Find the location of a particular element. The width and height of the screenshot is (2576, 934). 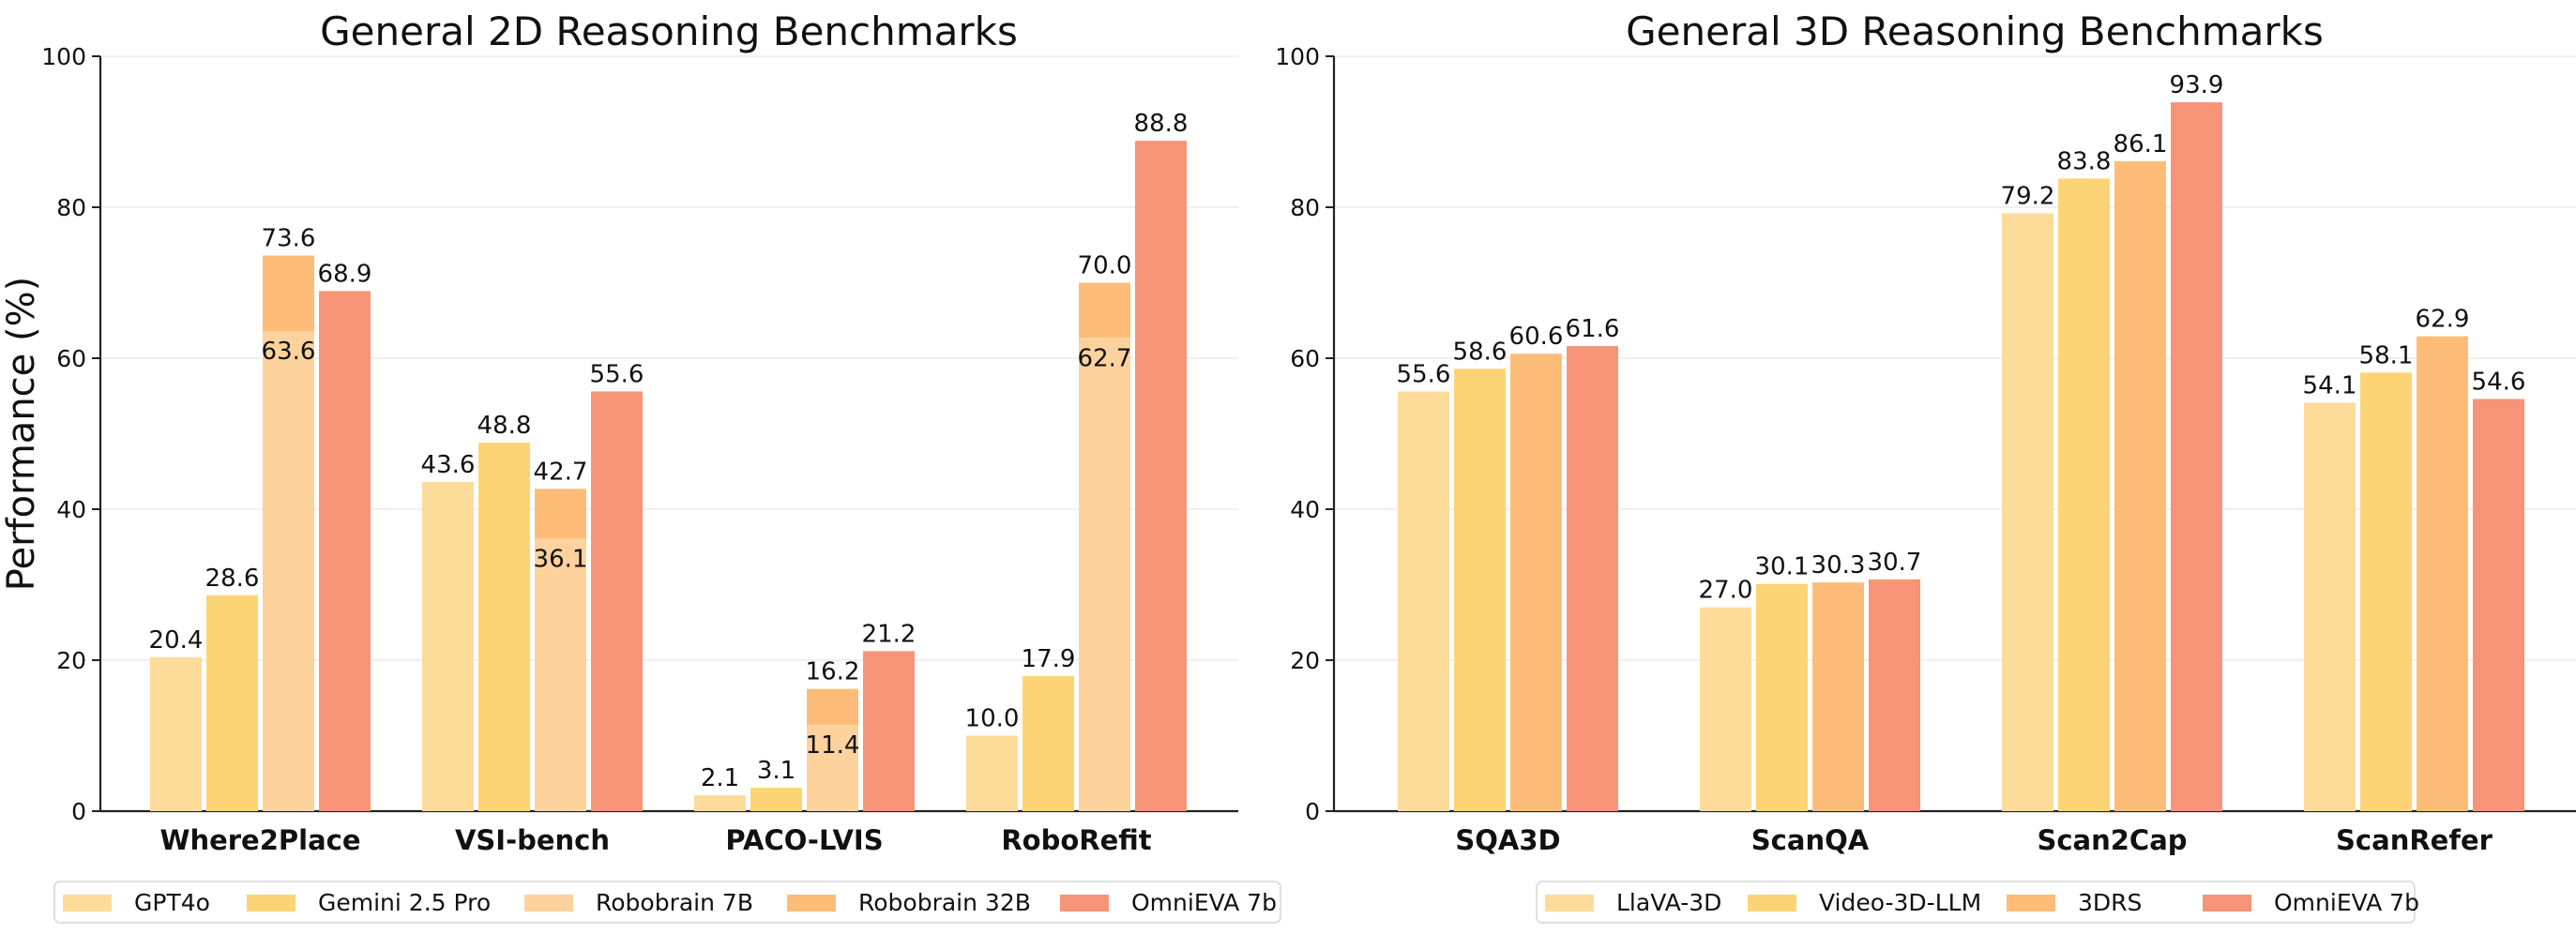

chart2-ytick-label: 100 is located at coordinates (1297, 57).